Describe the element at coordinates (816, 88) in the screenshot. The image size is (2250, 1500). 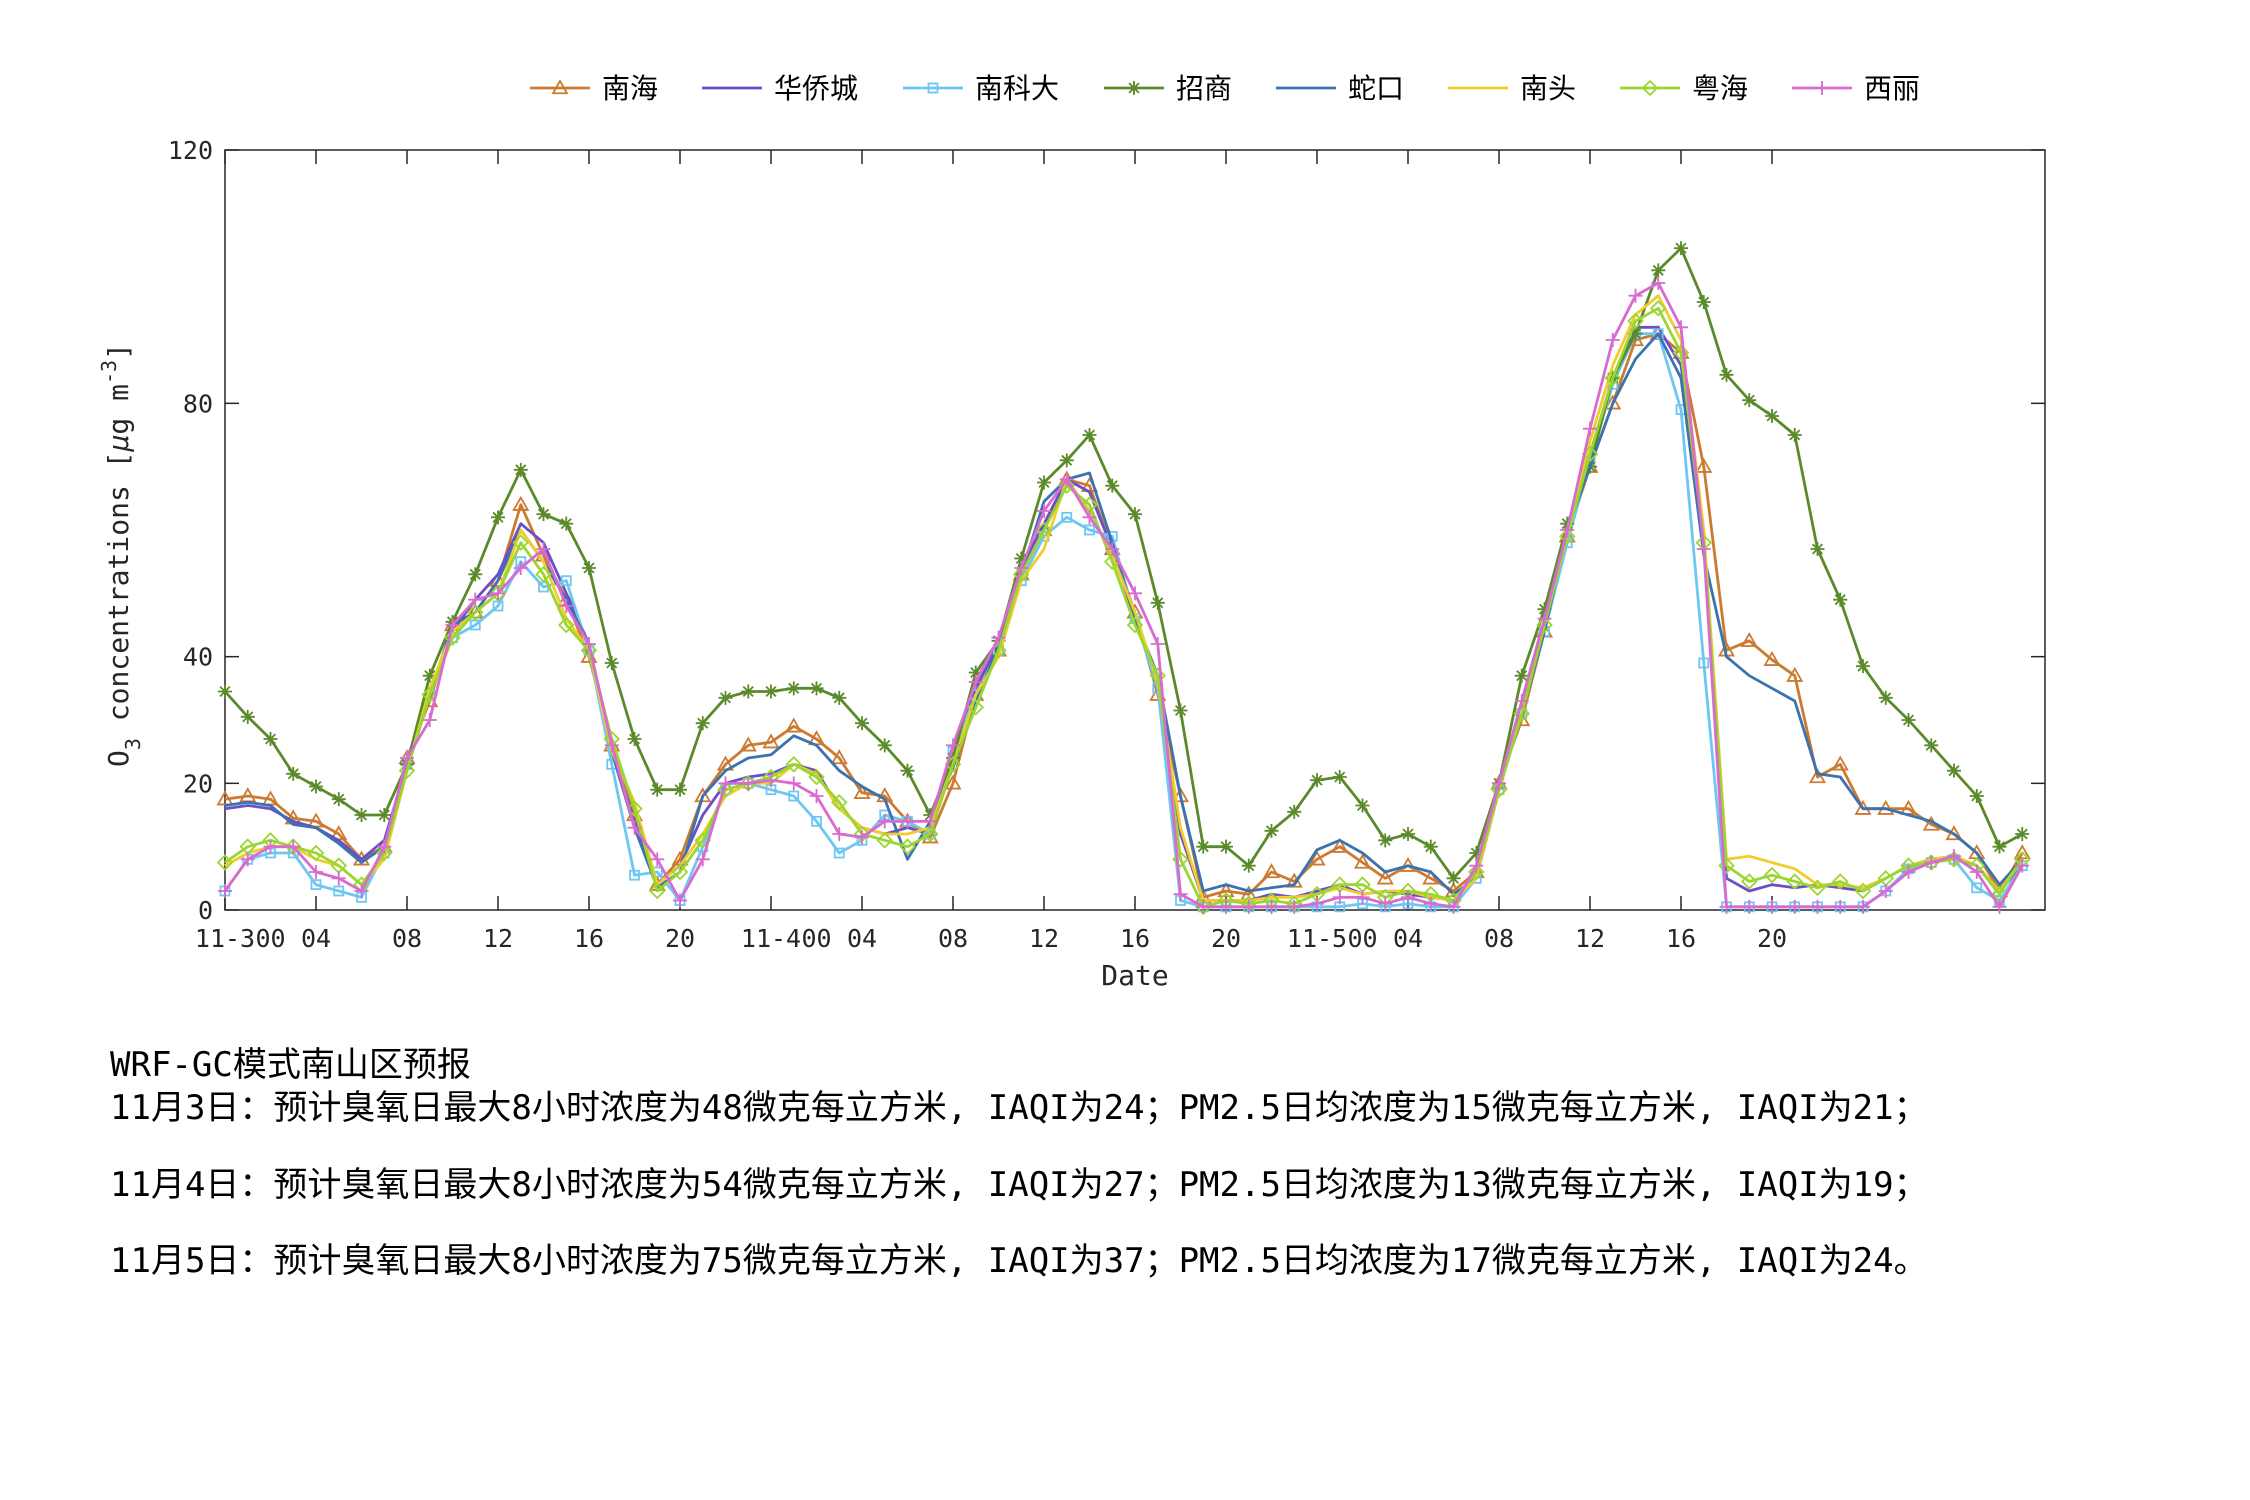
I see `legend-label: 华侨城` at that location.